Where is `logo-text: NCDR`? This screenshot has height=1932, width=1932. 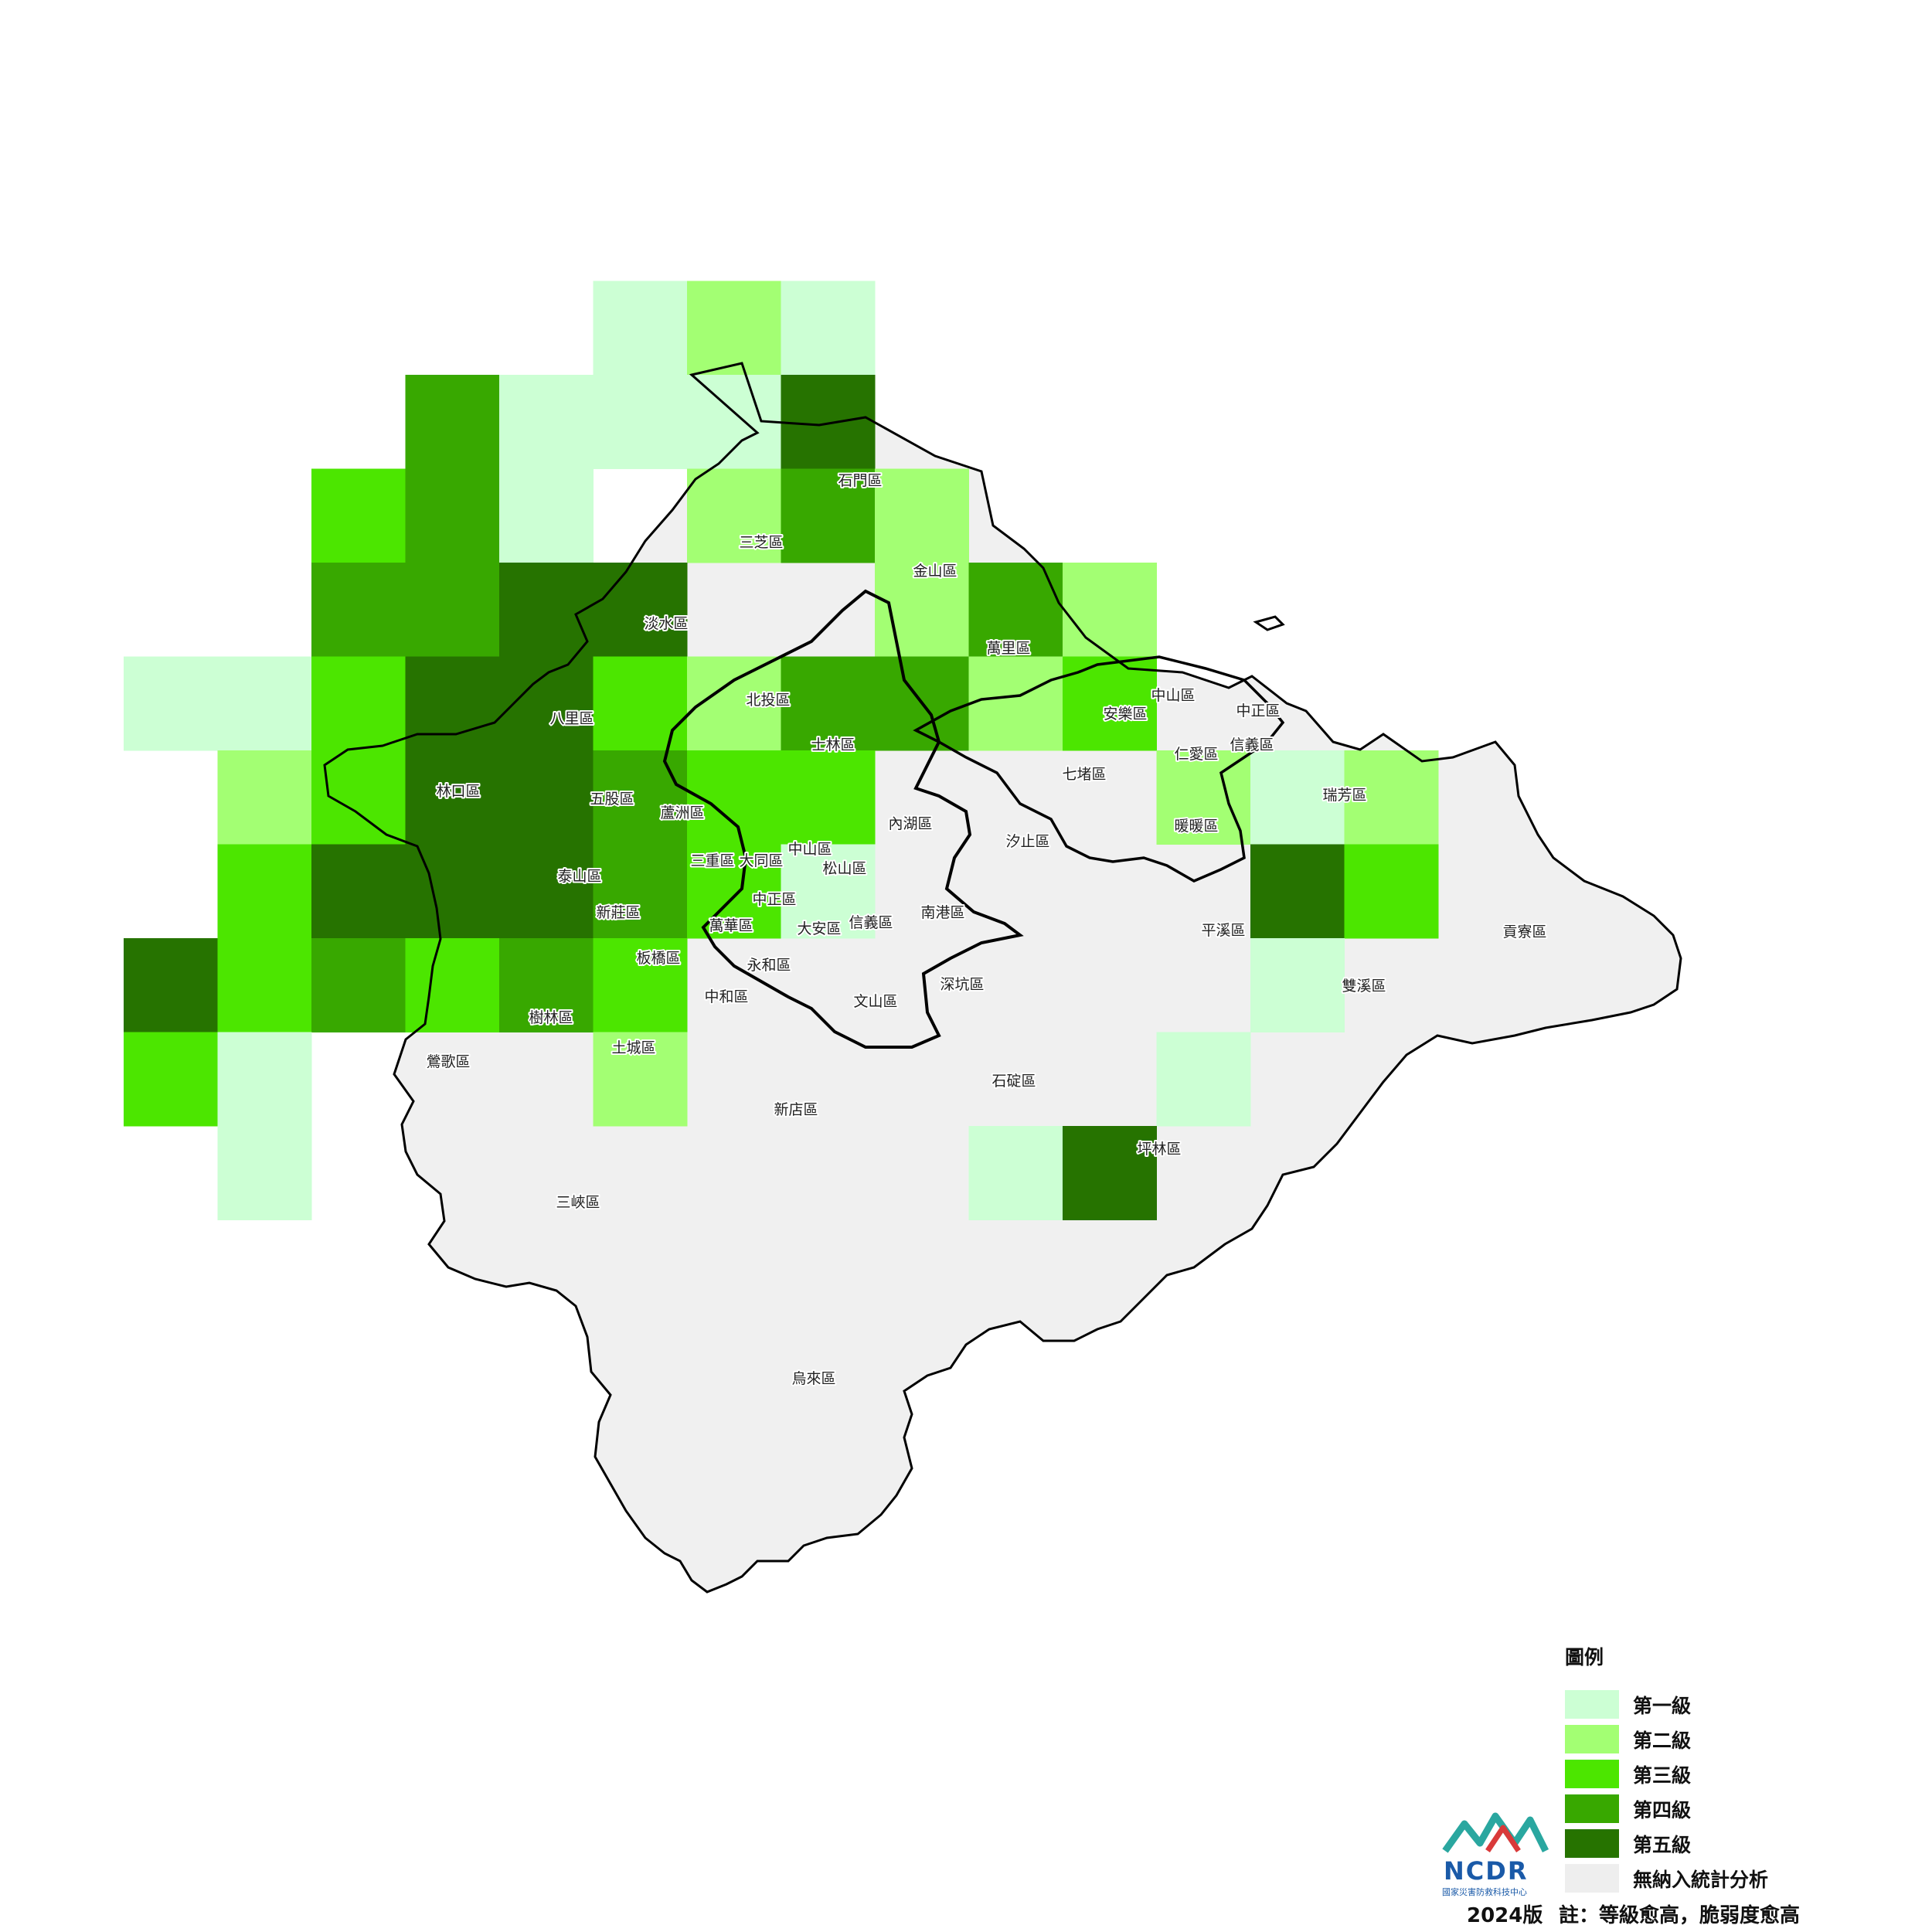
logo-text: NCDR is located at coordinates (1487, 1871).